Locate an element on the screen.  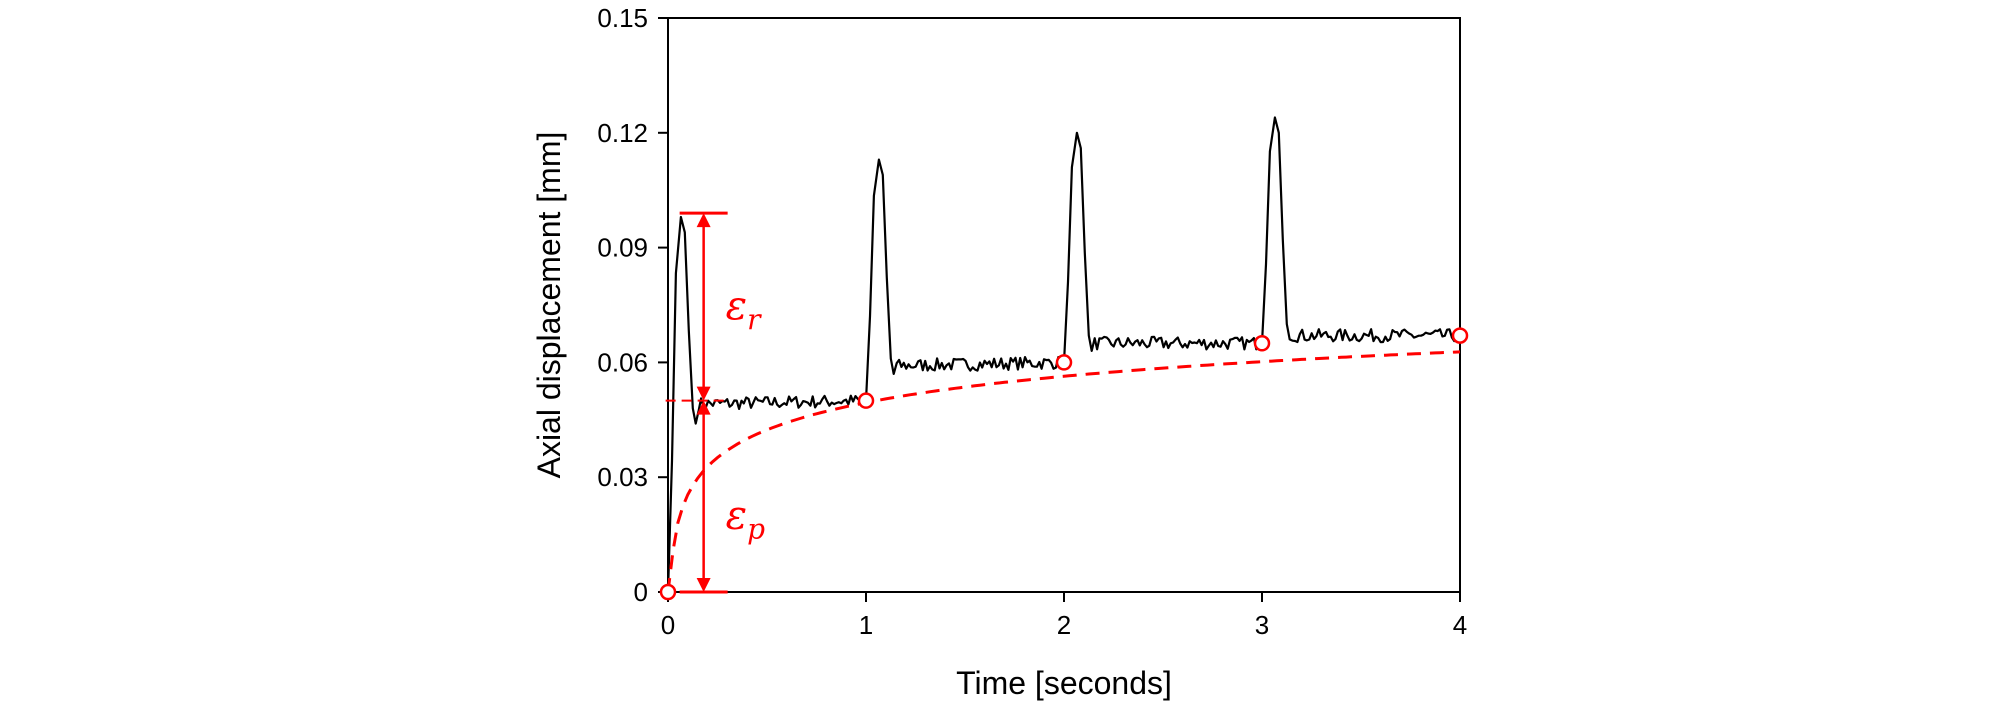
y-tick-label: 0.09 is located at coordinates (622, 248).